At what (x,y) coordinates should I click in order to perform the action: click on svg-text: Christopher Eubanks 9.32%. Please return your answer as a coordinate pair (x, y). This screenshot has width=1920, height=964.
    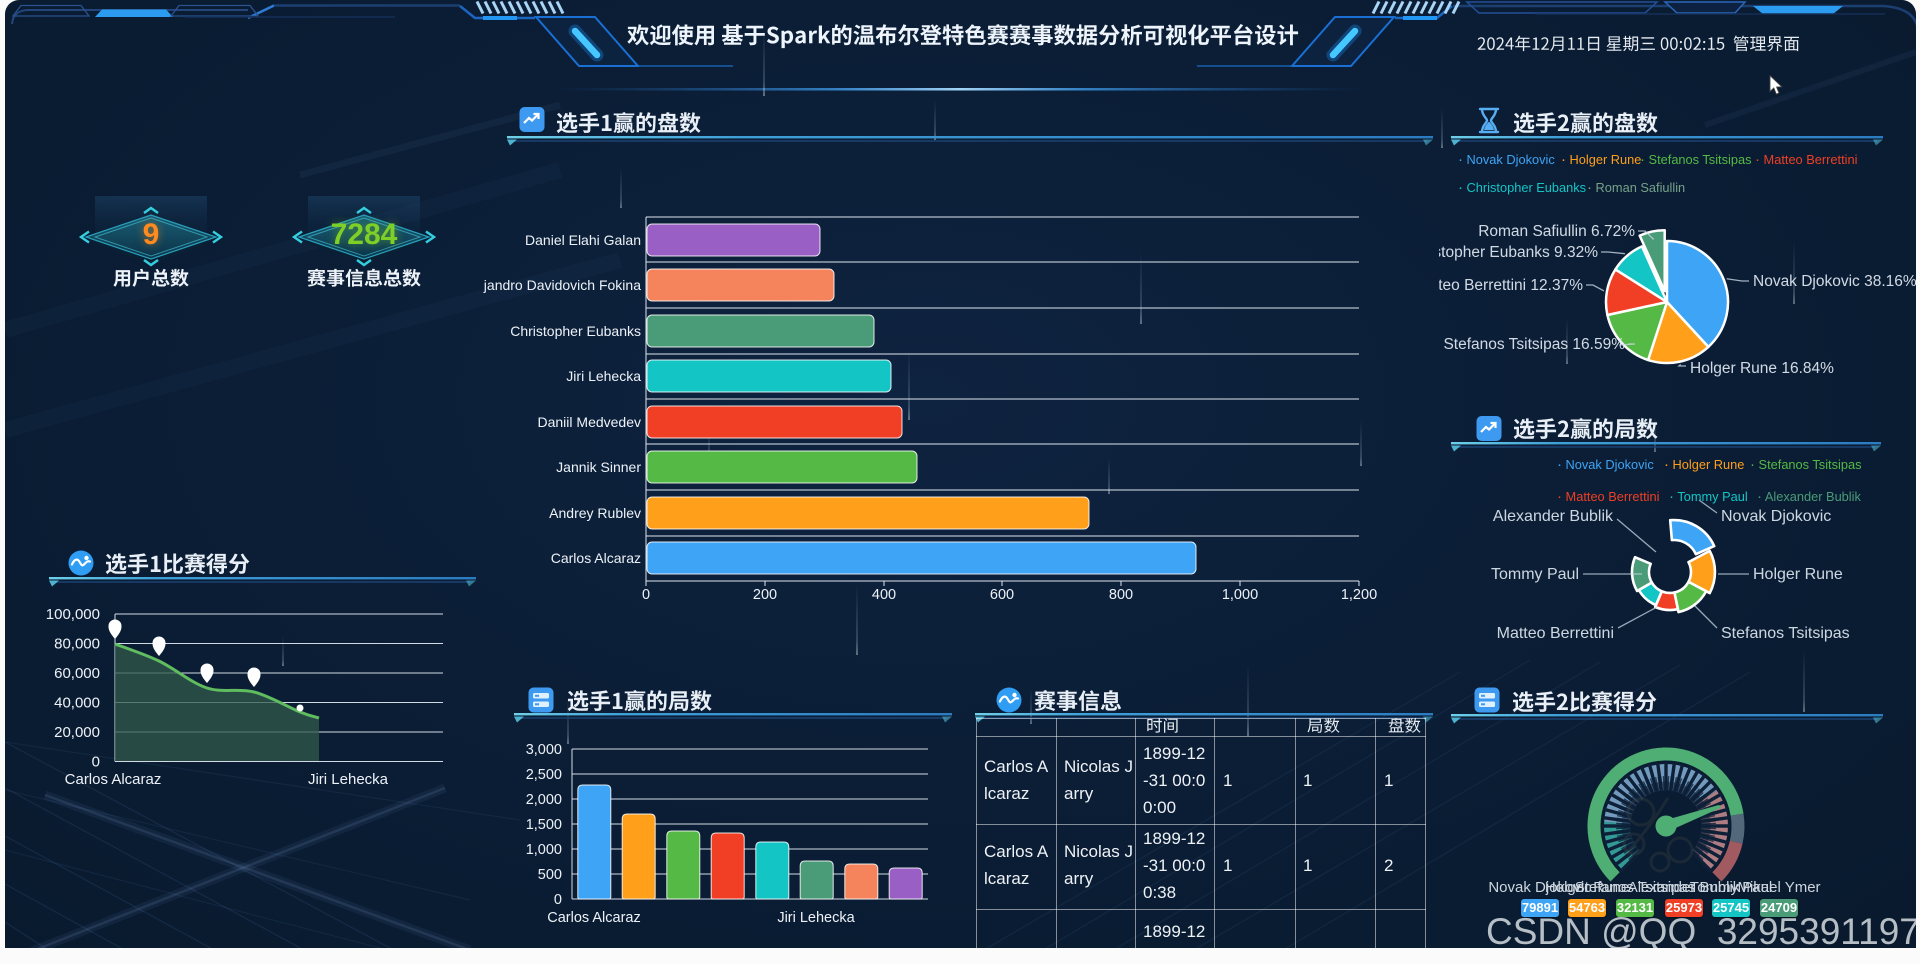
    Looking at the image, I should click on (1518, 252).